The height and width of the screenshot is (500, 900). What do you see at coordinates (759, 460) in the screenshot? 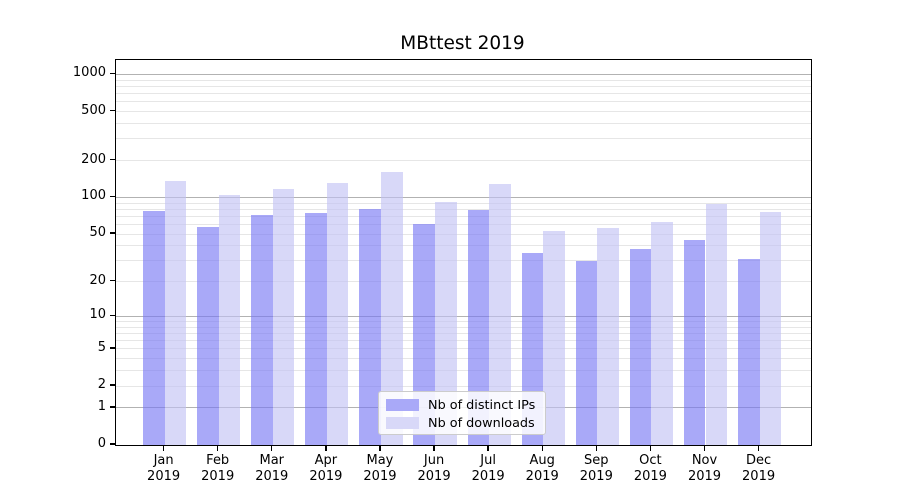
I see `x-tick-label-month: Dec` at bounding box center [759, 460].